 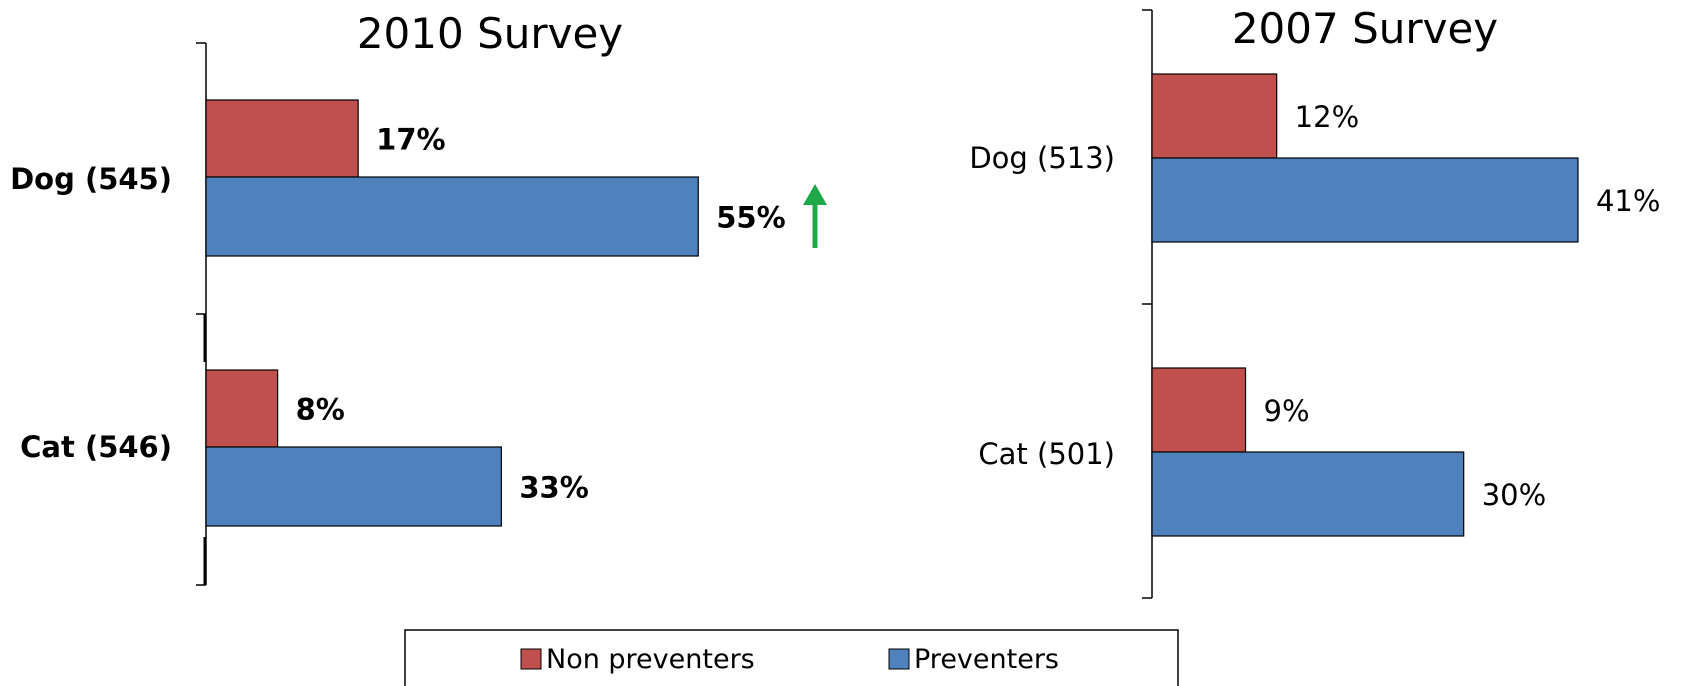 What do you see at coordinates (320, 410) in the screenshot?
I see `data-label-non-preventers: 8%` at bounding box center [320, 410].